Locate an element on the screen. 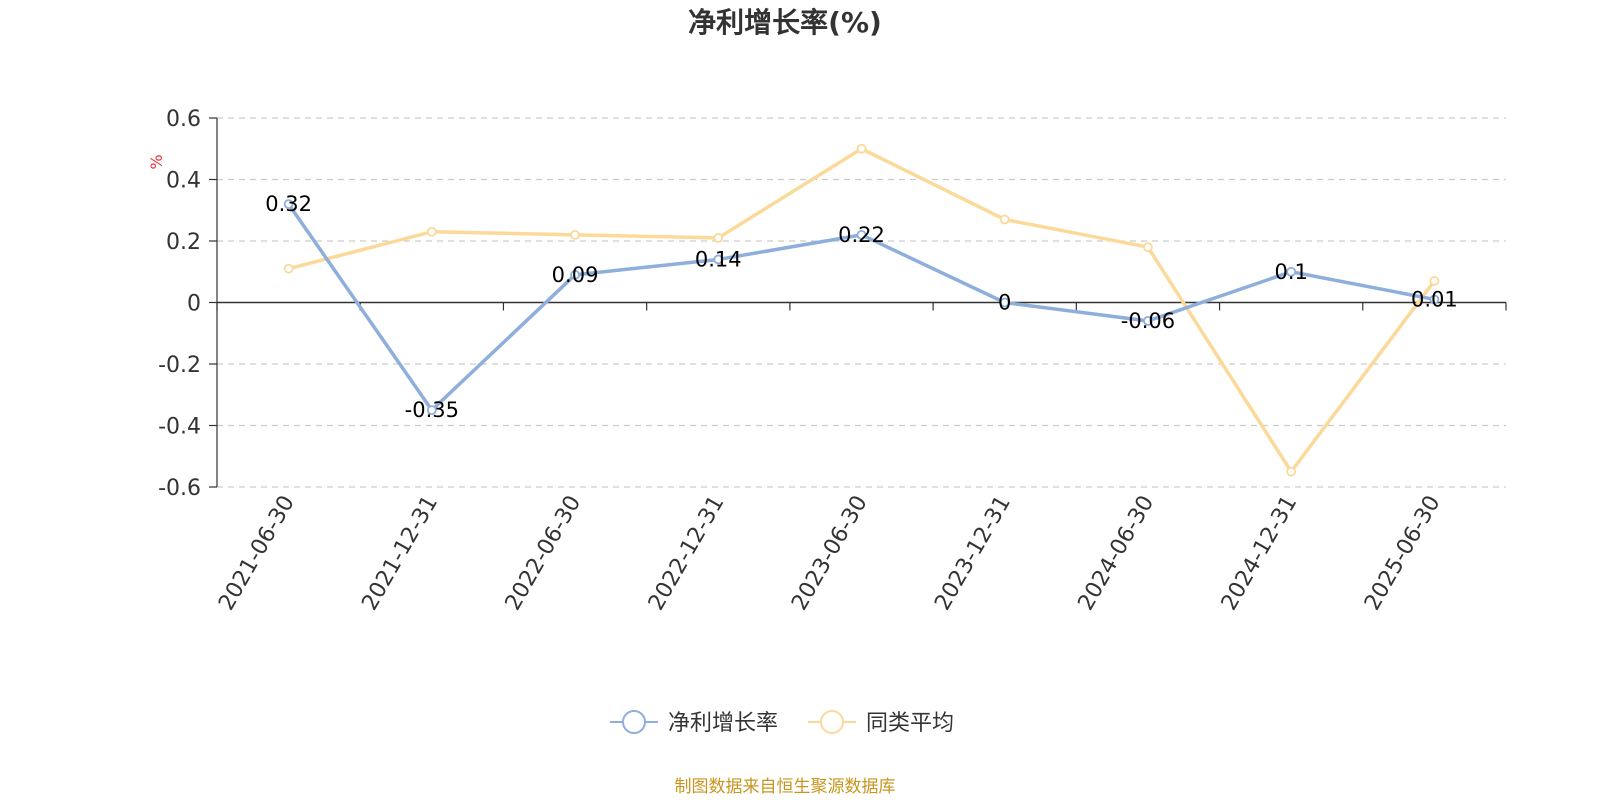  legend-item: 净利增长率 is located at coordinates (694, 723).